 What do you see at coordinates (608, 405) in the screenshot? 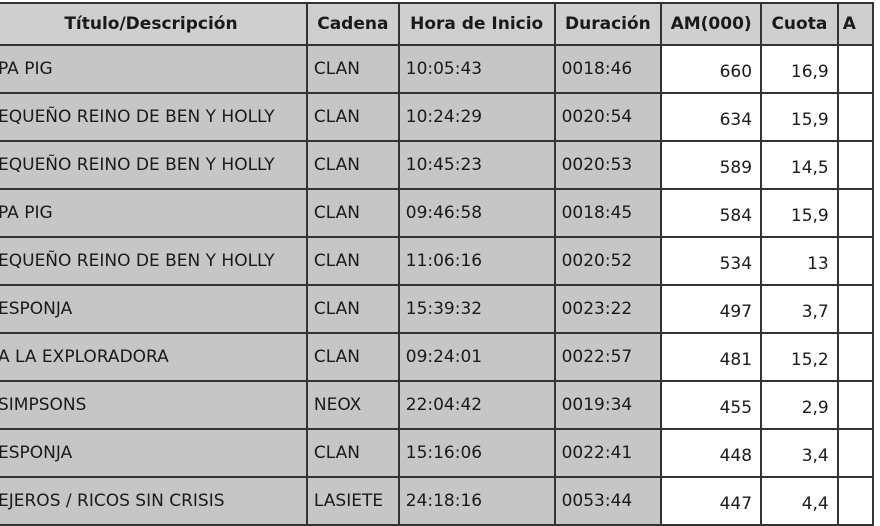
I see `cell-duracion: 0019:34` at bounding box center [608, 405].